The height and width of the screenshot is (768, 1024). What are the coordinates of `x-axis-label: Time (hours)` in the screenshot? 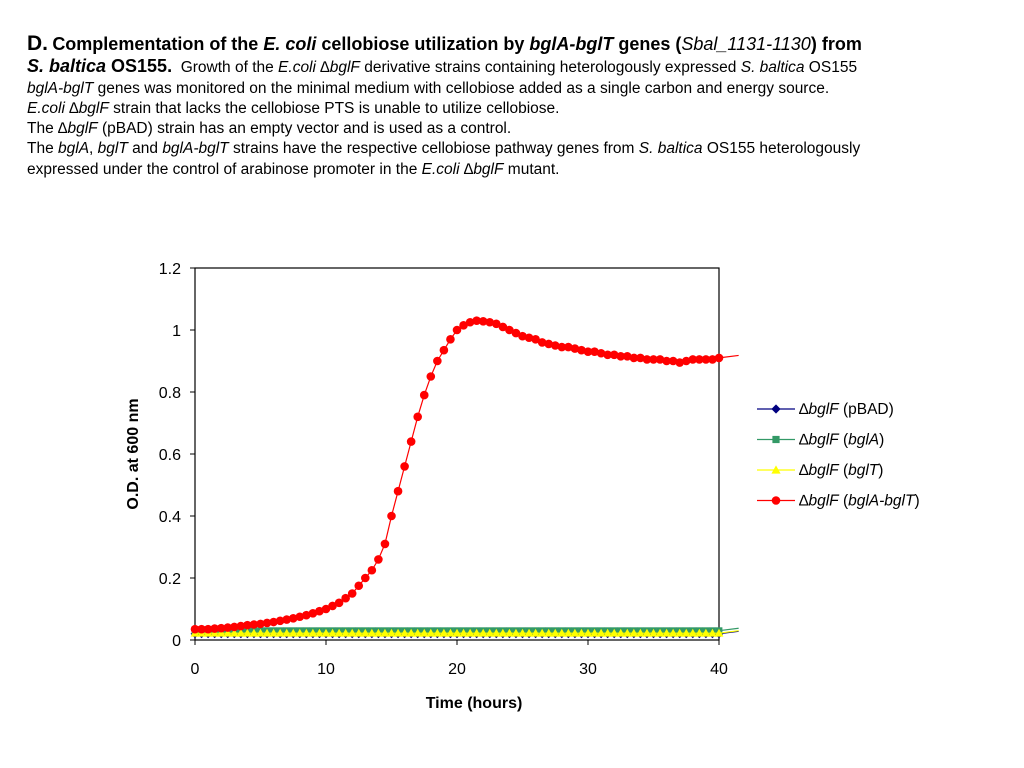 It's located at (474, 703).